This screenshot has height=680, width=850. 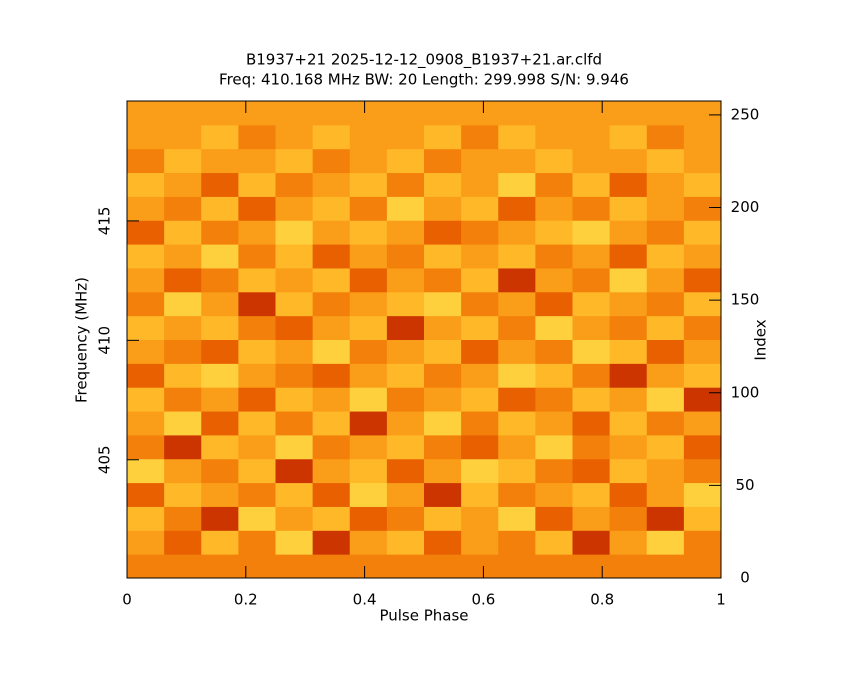 I want to click on x-tick-label: 0.6, so click(x=483, y=600).